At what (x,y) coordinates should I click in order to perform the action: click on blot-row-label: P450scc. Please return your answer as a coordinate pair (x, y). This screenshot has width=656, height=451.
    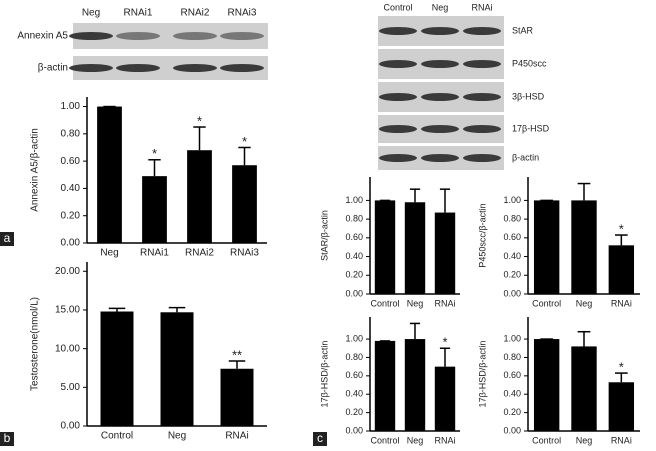
    Looking at the image, I should click on (529, 63).